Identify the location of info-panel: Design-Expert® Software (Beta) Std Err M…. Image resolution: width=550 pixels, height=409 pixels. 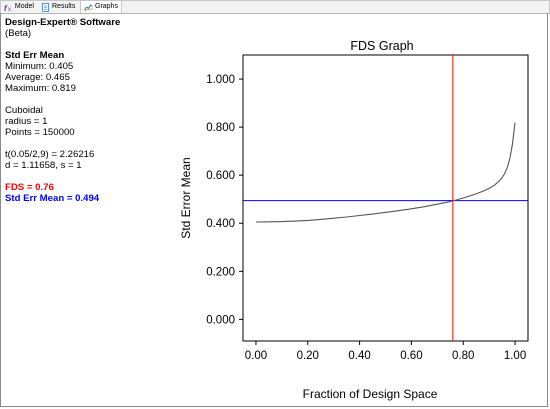
(62, 110).